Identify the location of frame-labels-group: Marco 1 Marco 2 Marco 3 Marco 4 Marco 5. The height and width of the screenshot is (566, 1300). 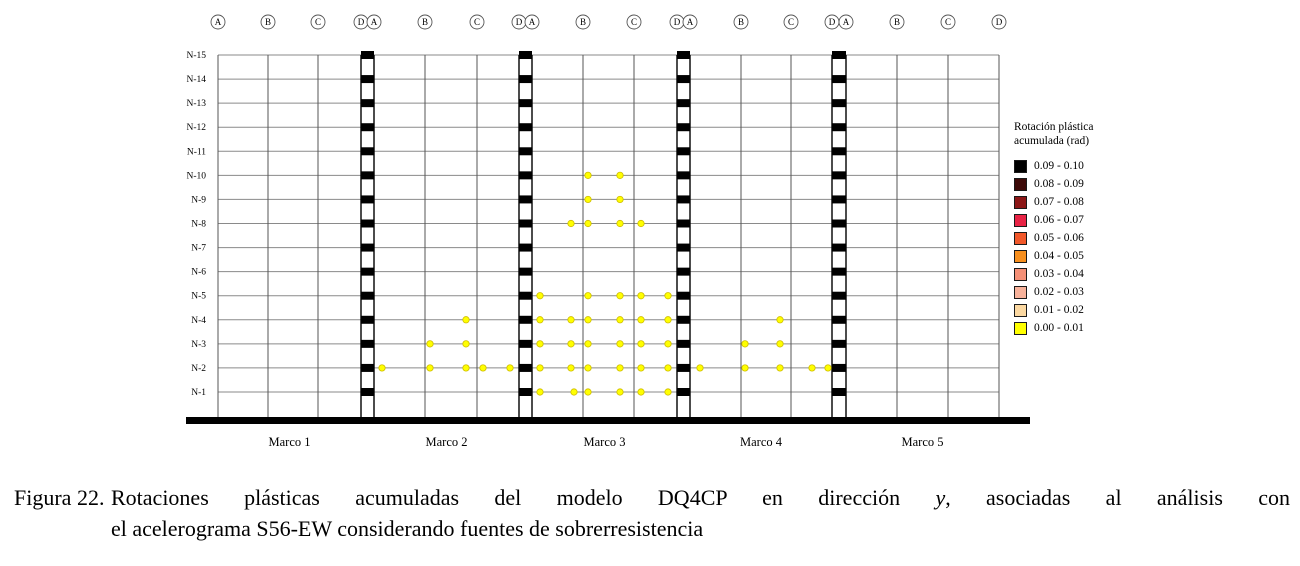
(606, 442).